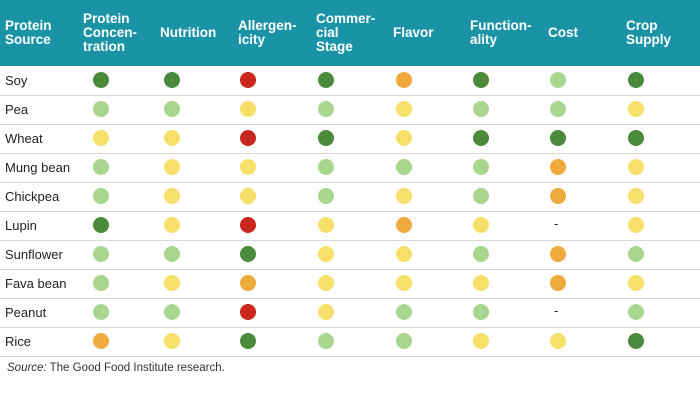  I want to click on column-header: Function- ality, so click(501, 32).